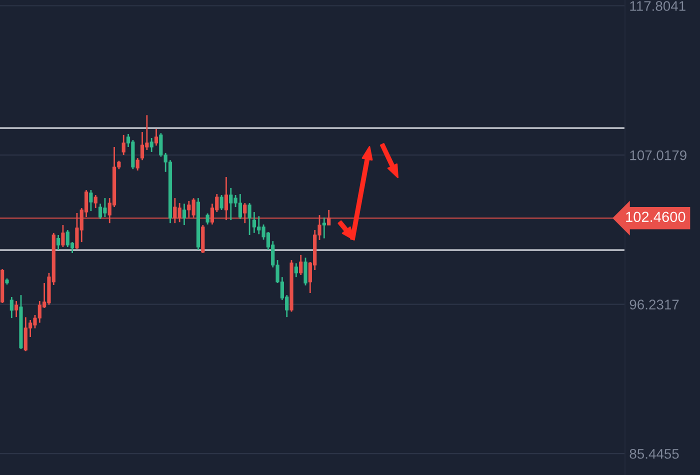  I want to click on y-tick-label: 107.0179, so click(658, 155).